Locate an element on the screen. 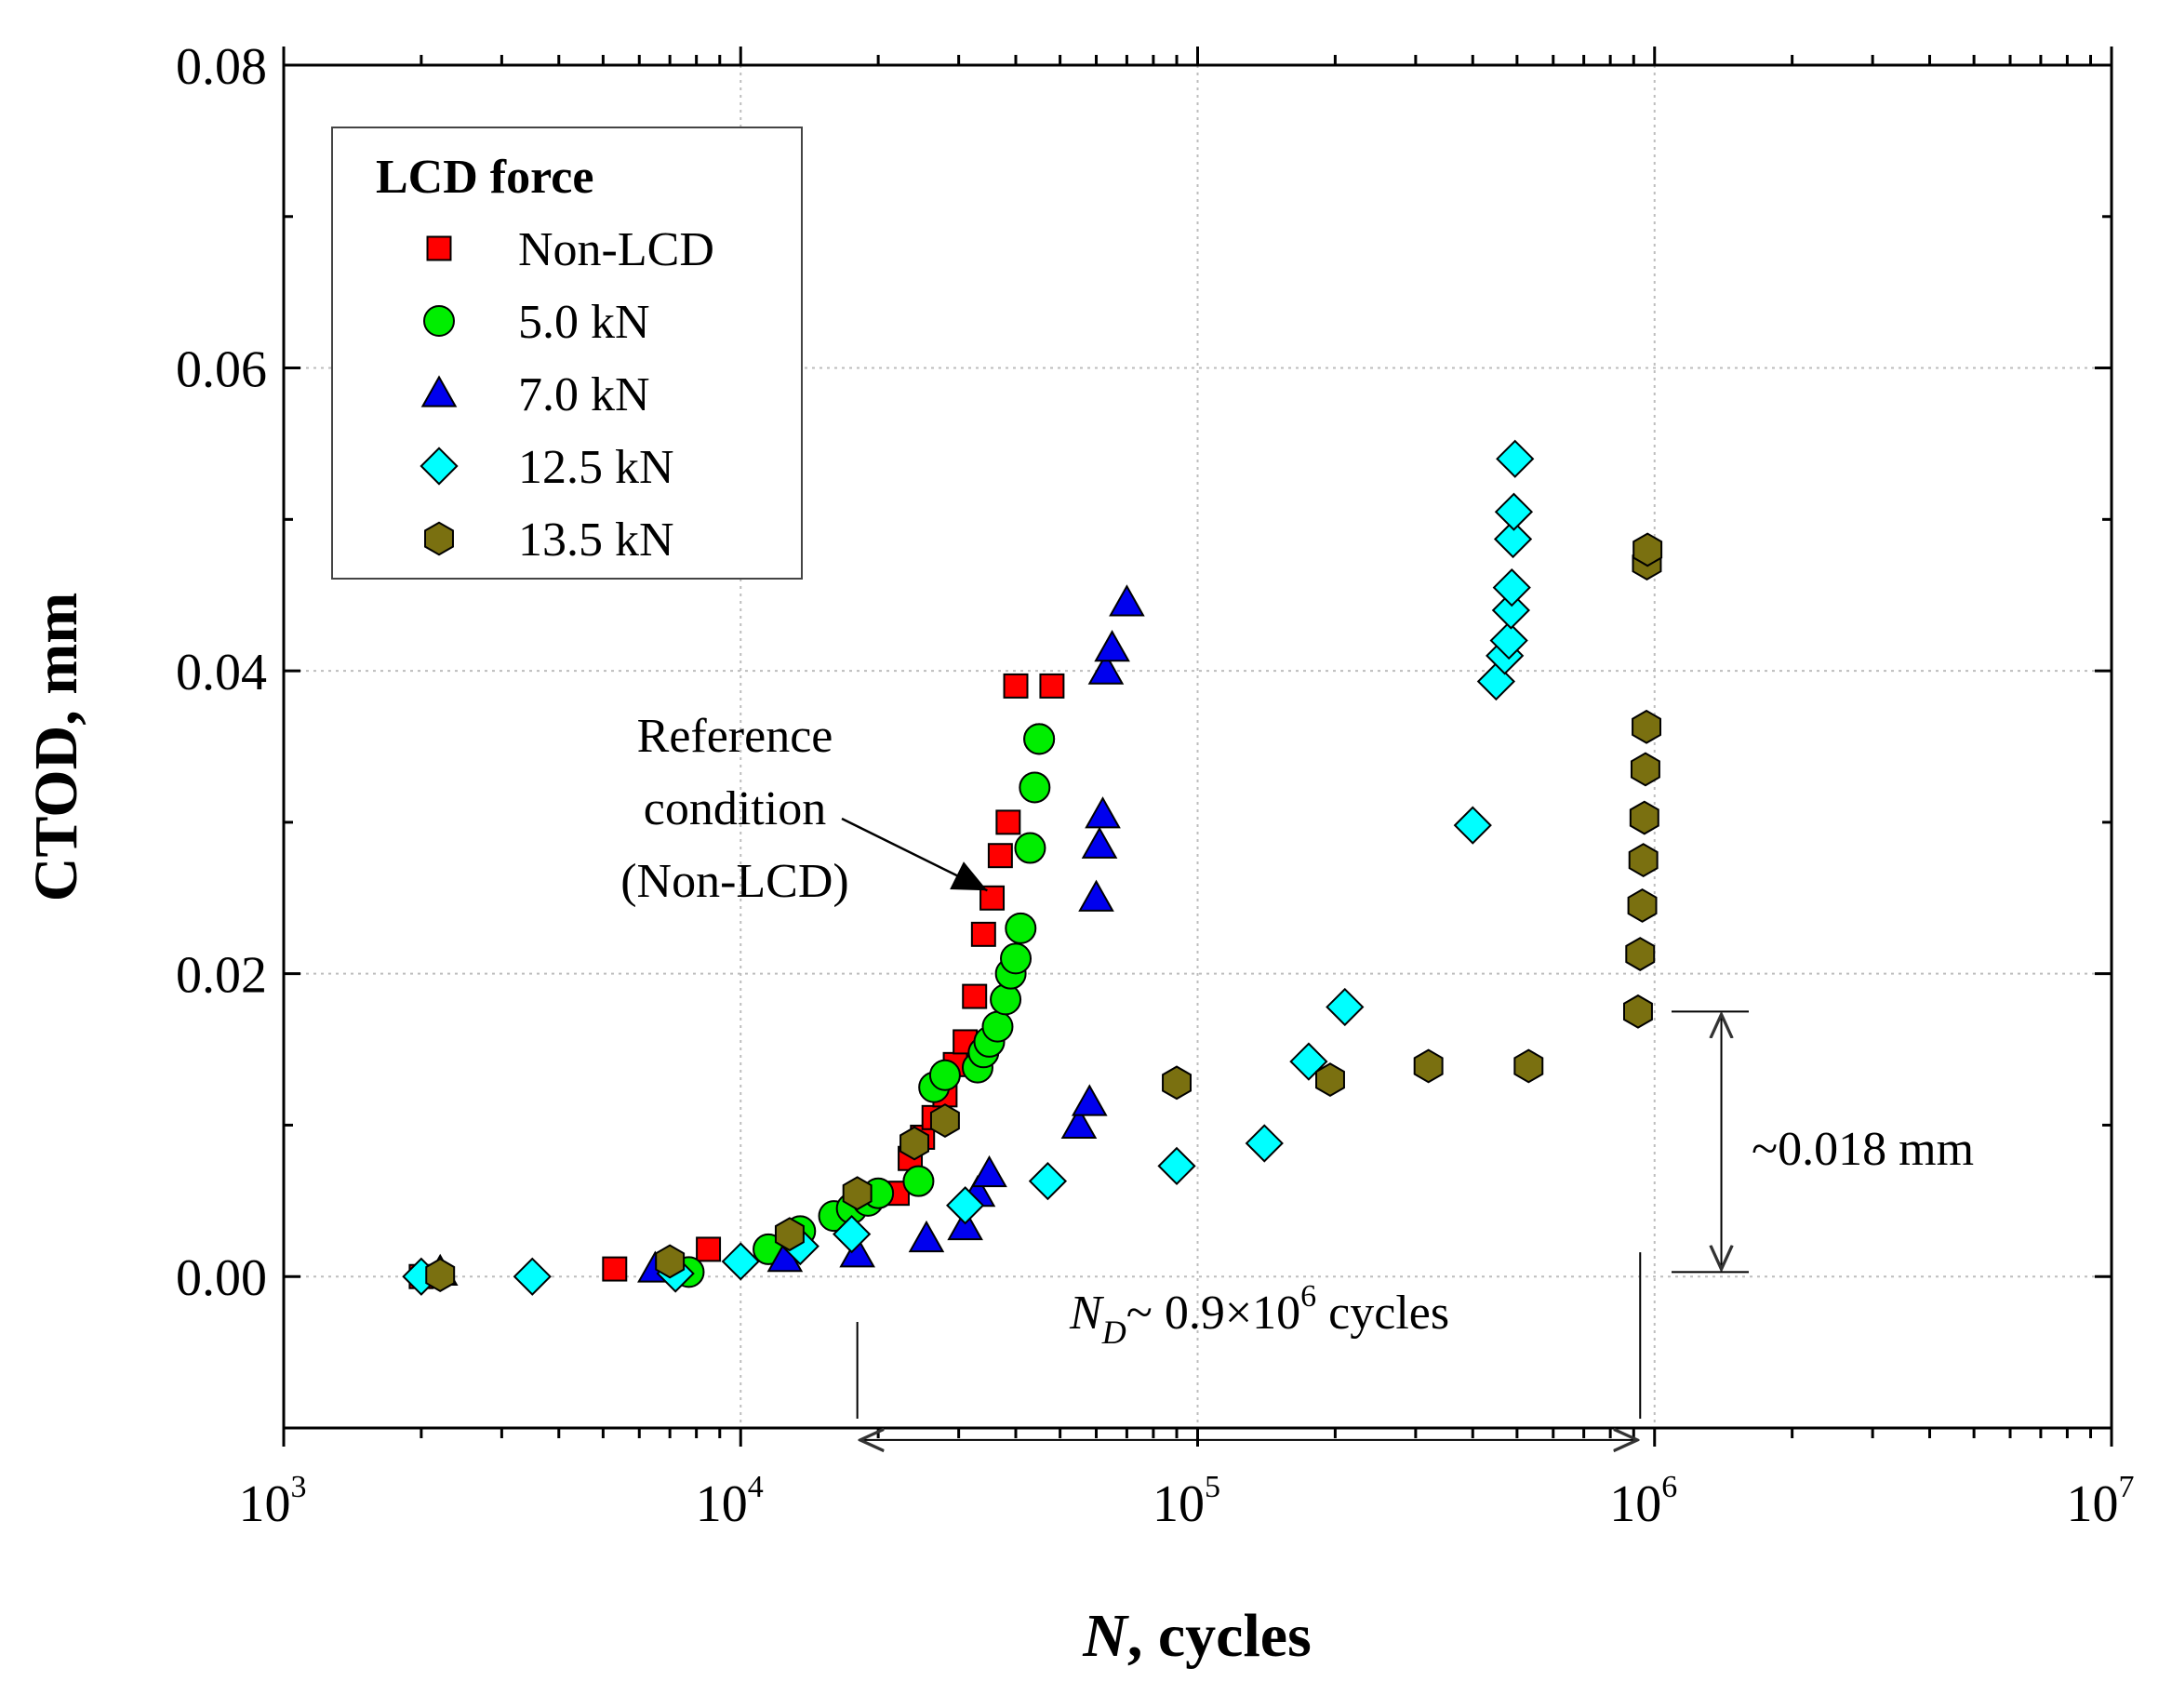 Image resolution: width=2172 pixels, height=1708 pixels. legend-marker-5-0-kn is located at coordinates (439, 321).